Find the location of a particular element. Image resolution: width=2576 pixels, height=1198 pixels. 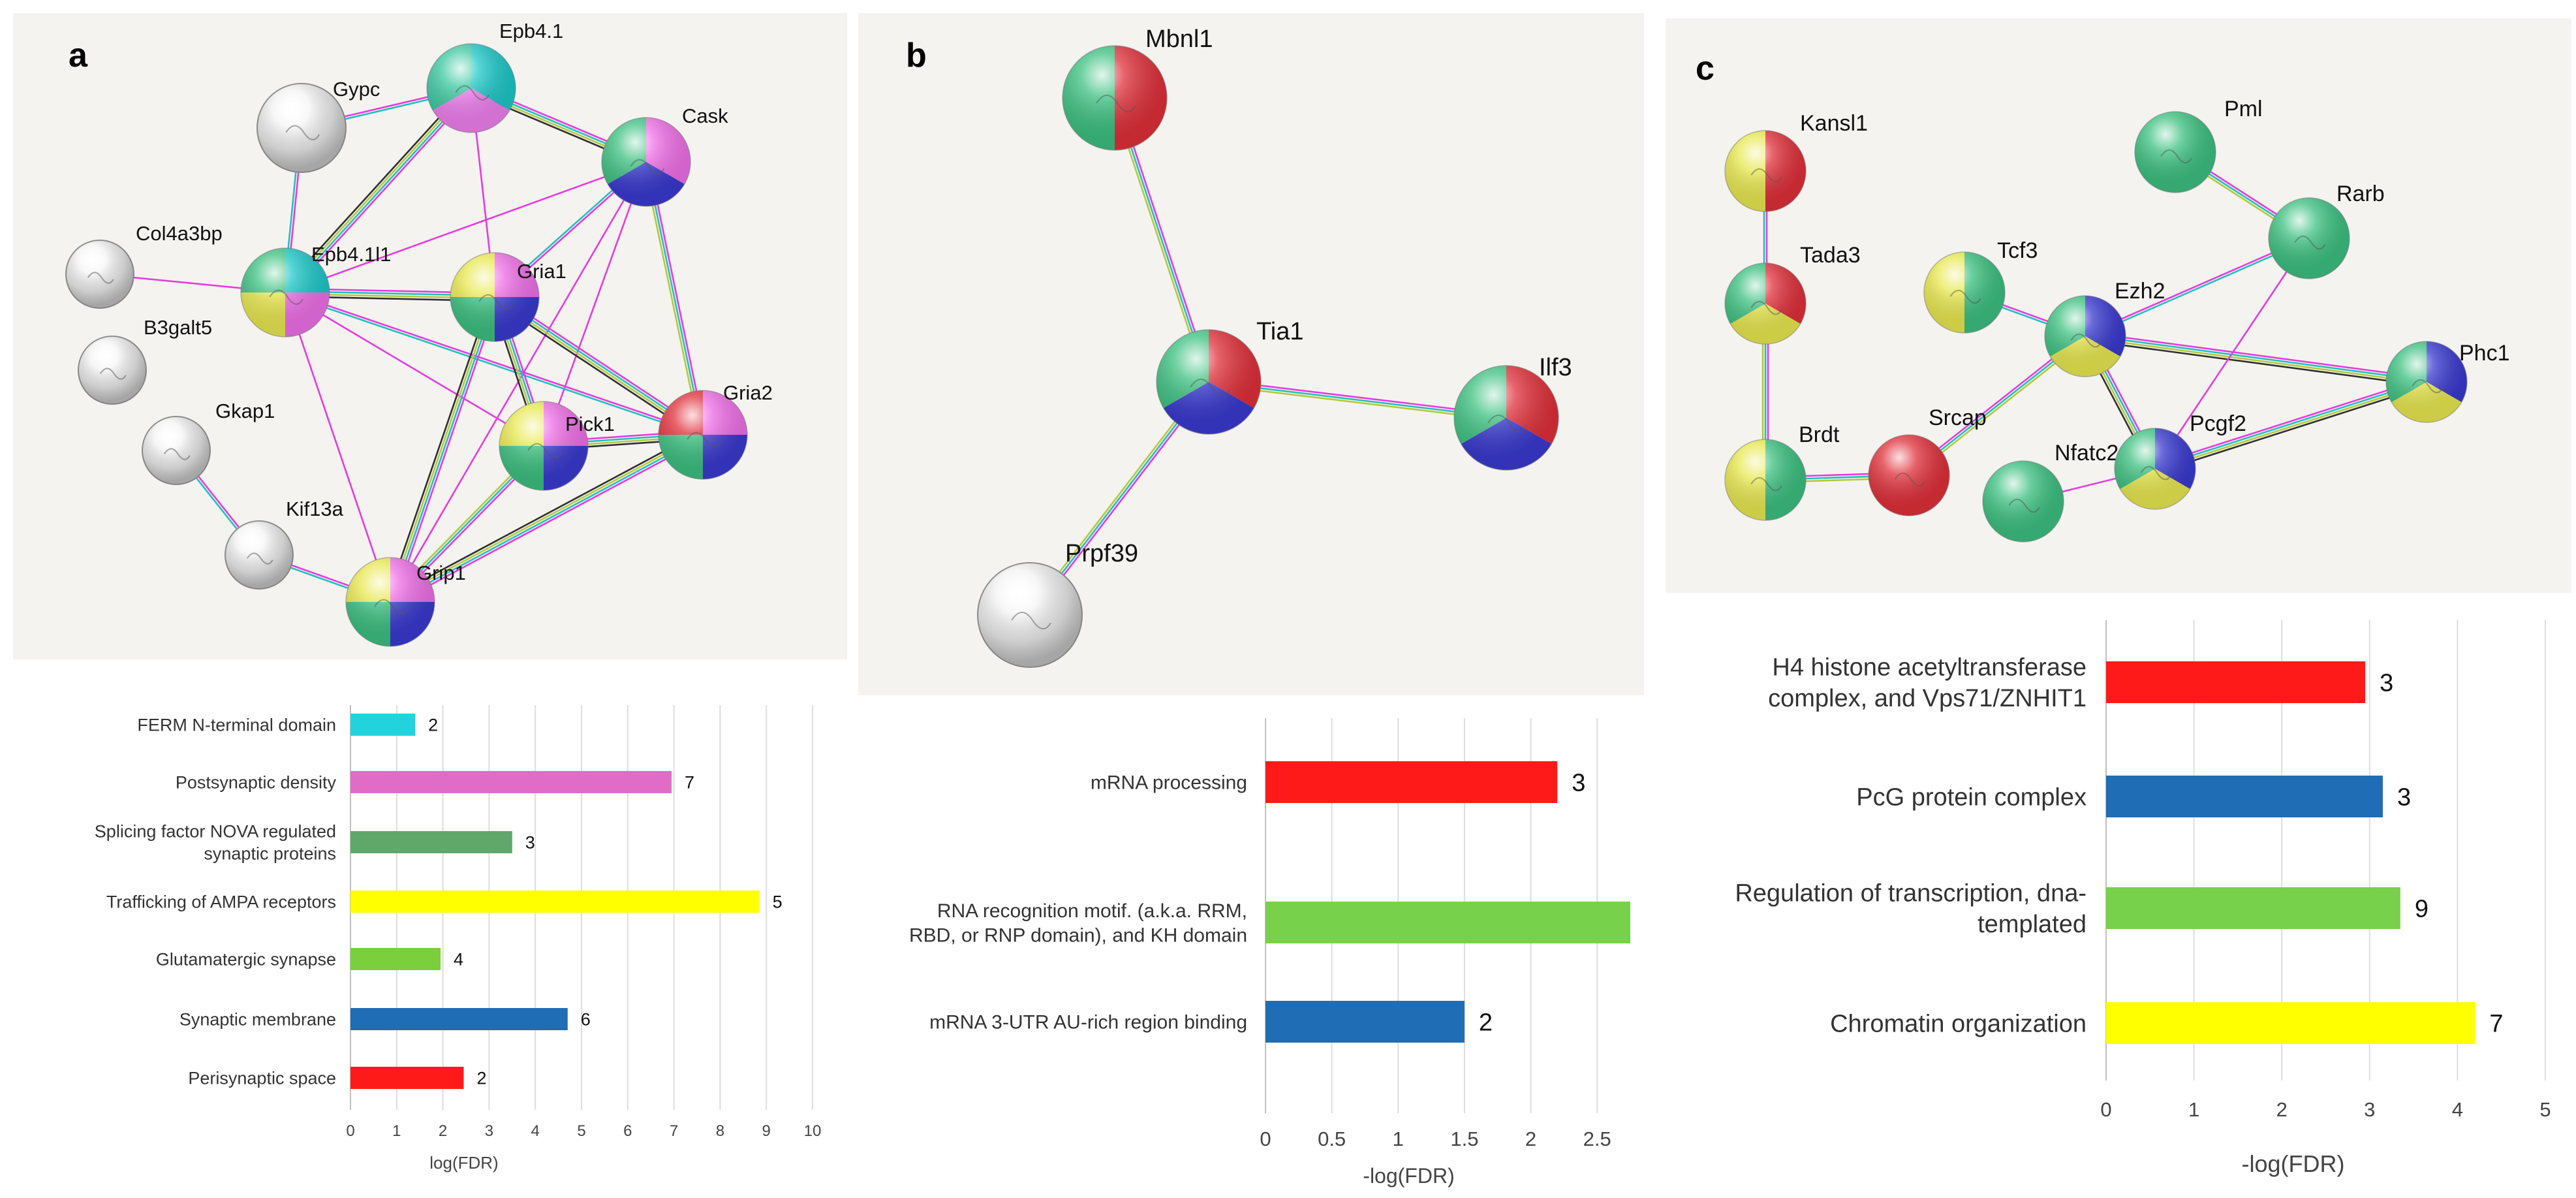

bar-glutamatergic-synapse is located at coordinates (395, 959).